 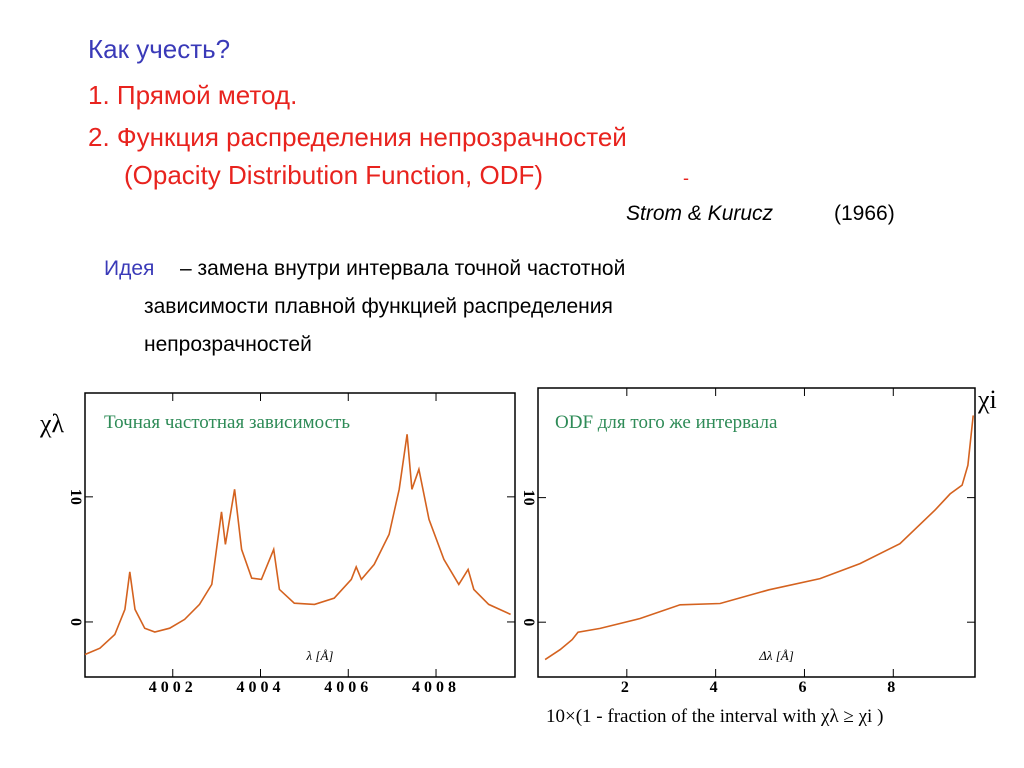 I want to click on x-tick-label: 4, so click(x=716, y=687).